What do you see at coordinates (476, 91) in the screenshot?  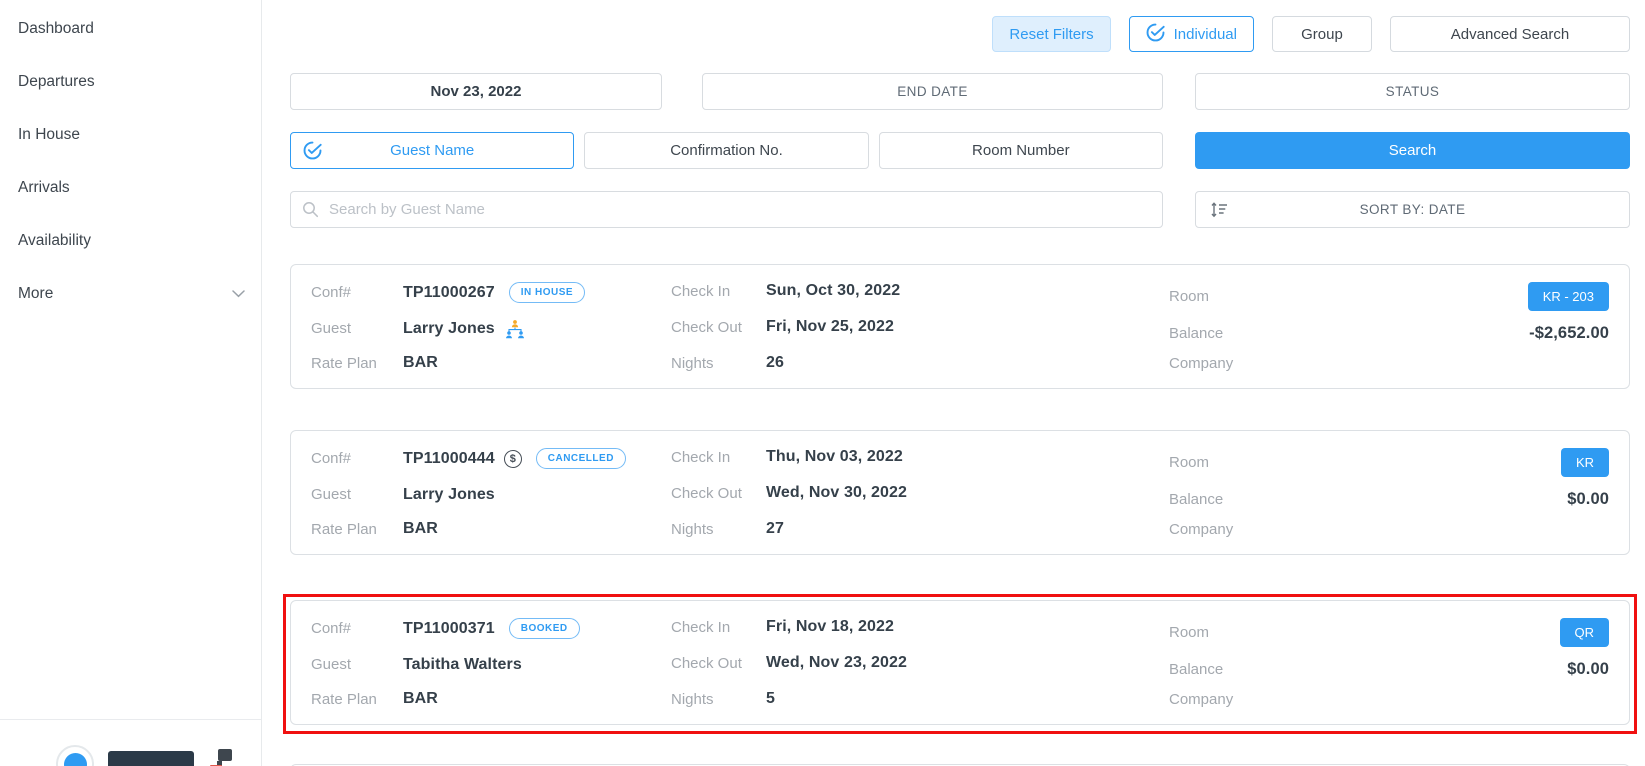 I see `start-date-field: Nov 23, 2022` at bounding box center [476, 91].